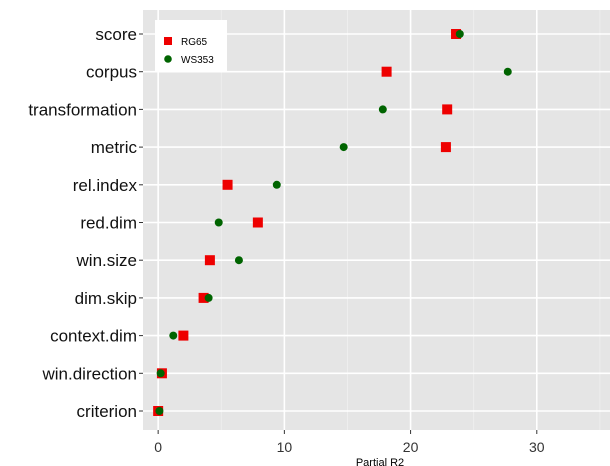  I want to click on legend-box, so click(191, 46).